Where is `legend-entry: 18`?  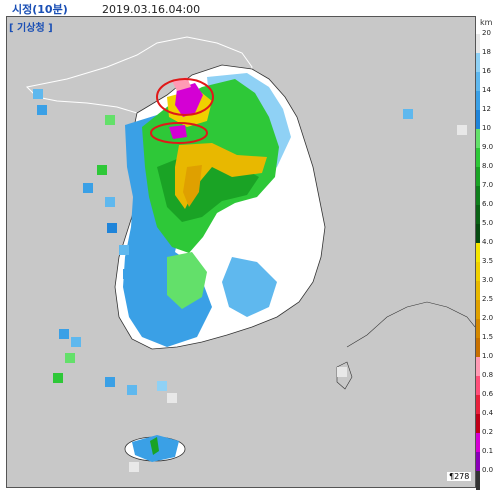
legend-entry: 18 is located at coordinates (487, 60).